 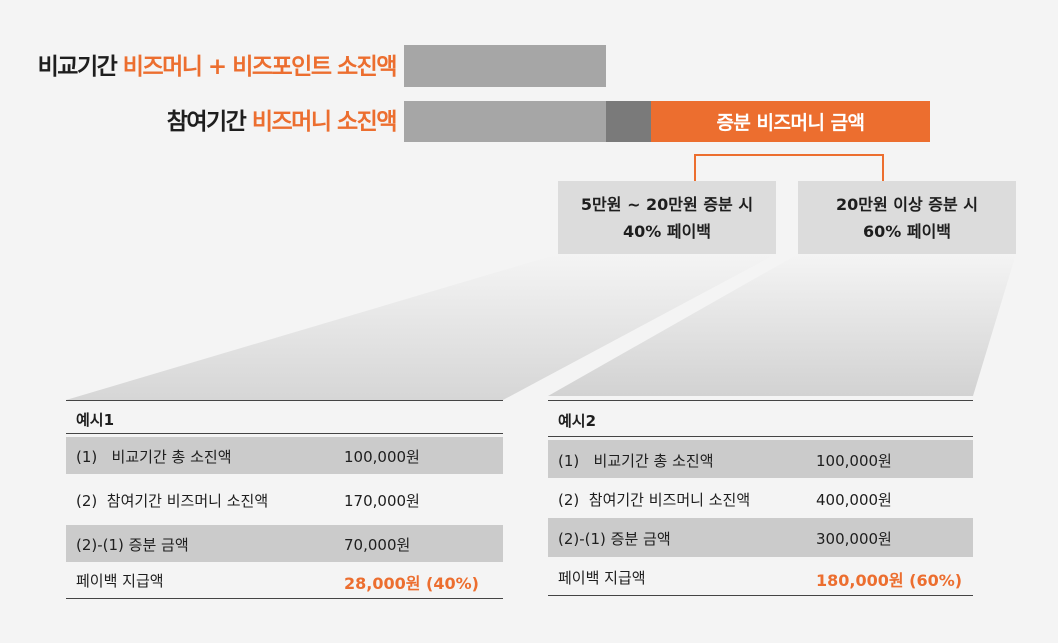 What do you see at coordinates (120, 581) in the screenshot?
I see `example1-row-4-label: 페이백 지급액` at bounding box center [120, 581].